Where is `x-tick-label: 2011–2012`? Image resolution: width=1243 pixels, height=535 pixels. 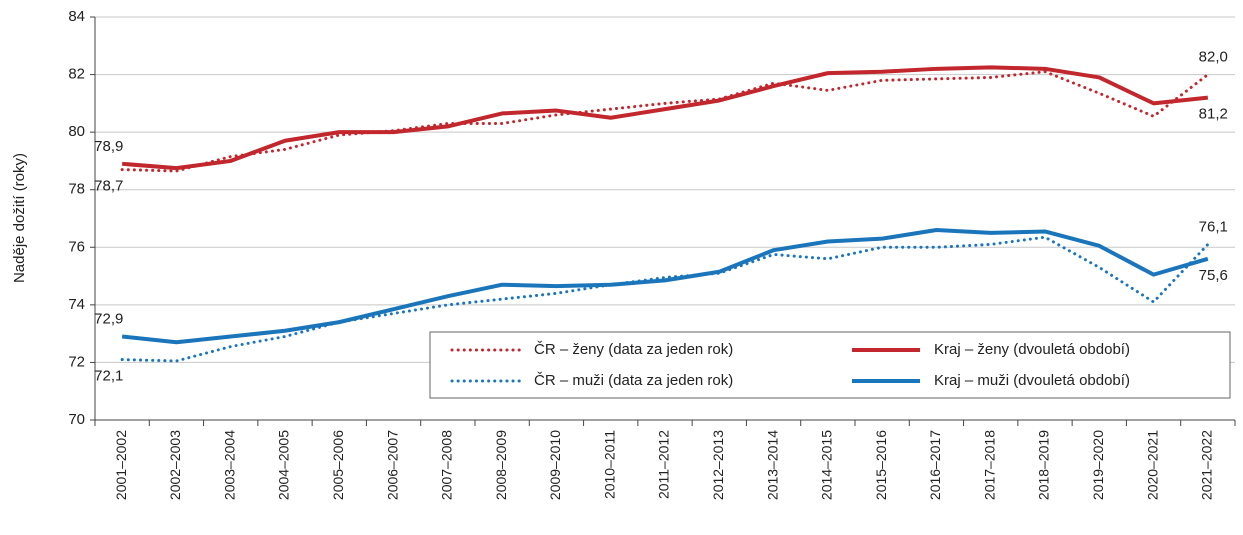 x-tick-label: 2011–2012 is located at coordinates (664, 464).